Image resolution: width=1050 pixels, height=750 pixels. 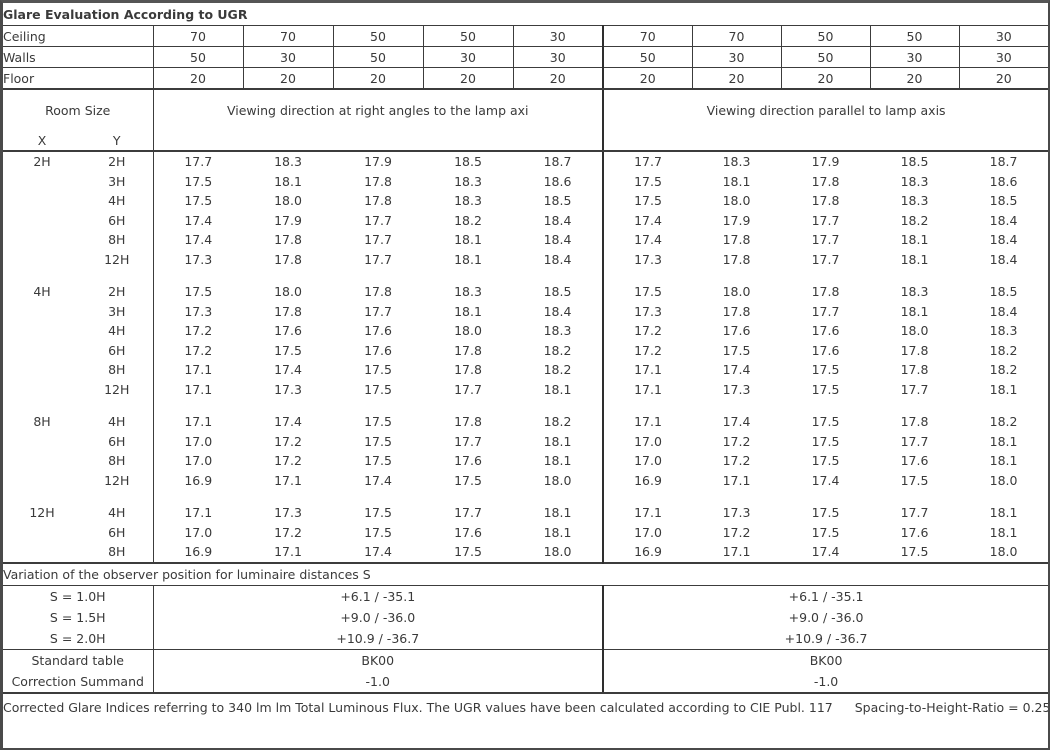 I want to click on variation-value-right-s15: +9.0 / -36.0, so click(x=824, y=617).